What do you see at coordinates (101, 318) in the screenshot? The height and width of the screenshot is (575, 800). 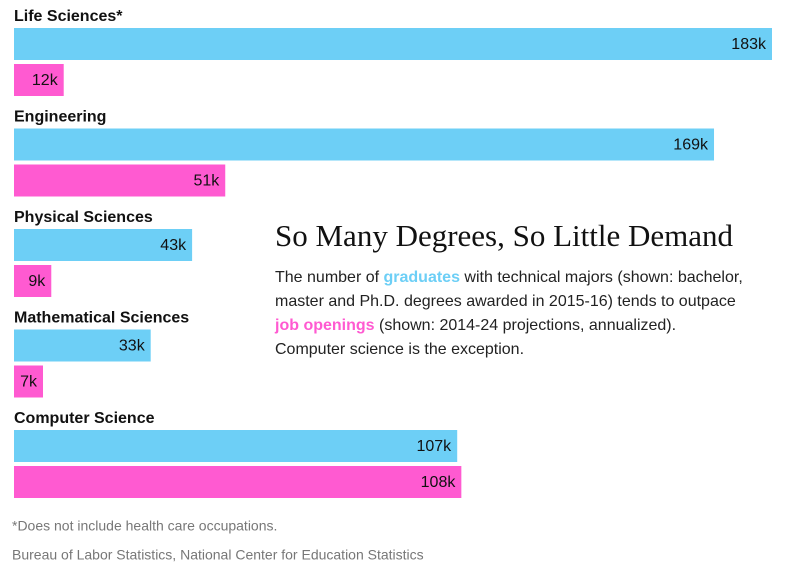 I see `category-label: Mathematical Sciences` at bounding box center [101, 318].